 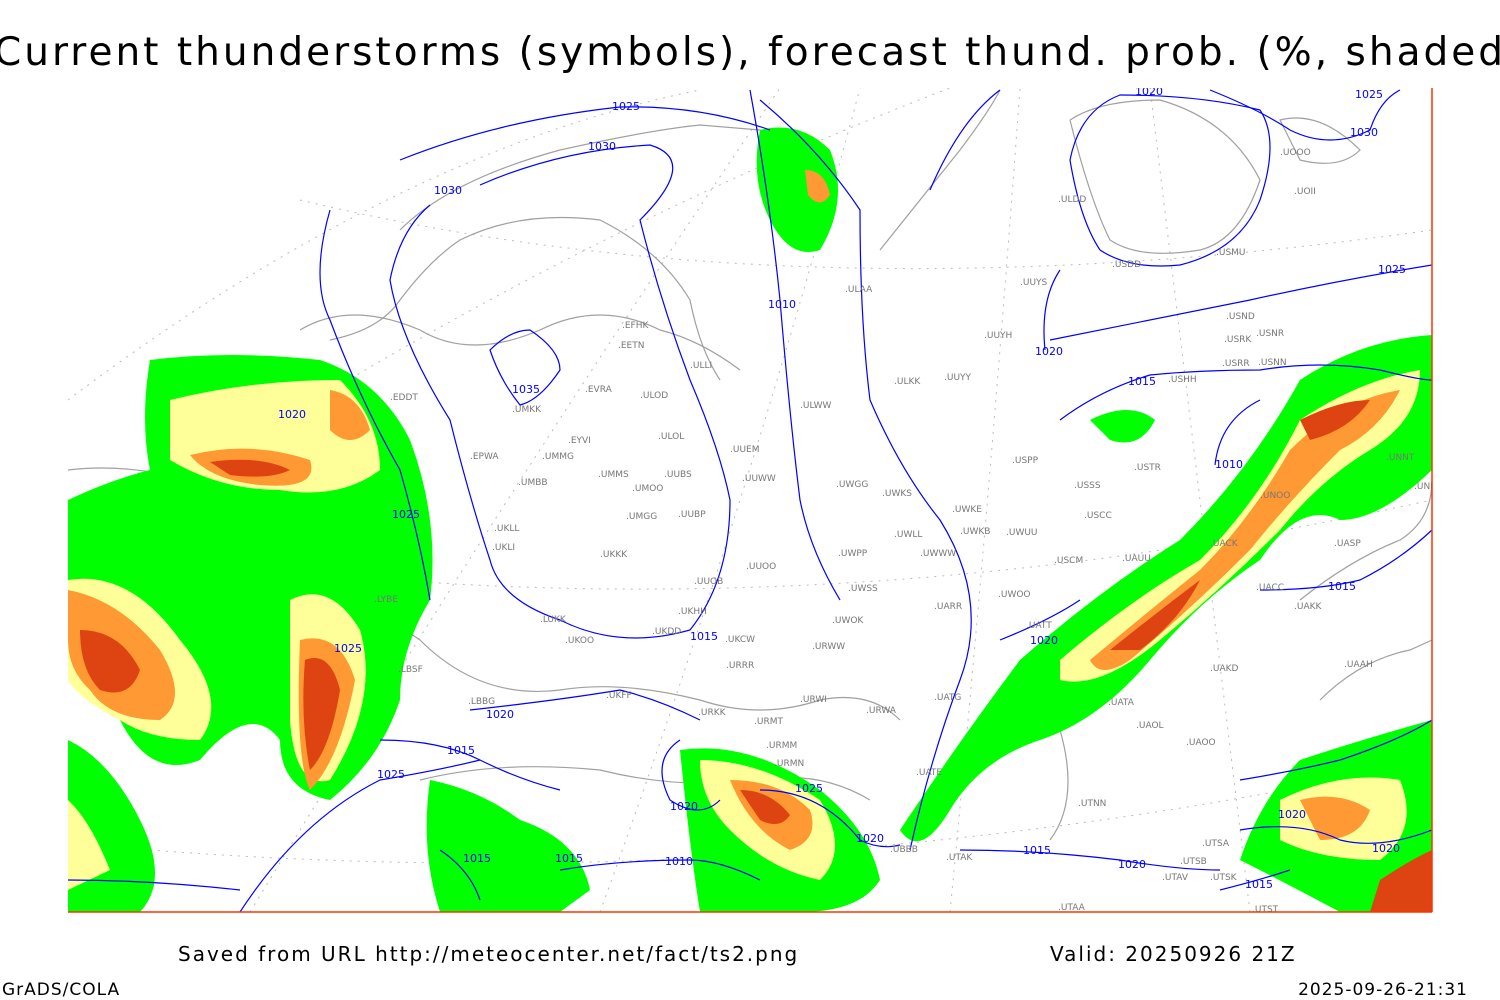 I want to click on station-label: .UKOO, so click(x=579, y=641).